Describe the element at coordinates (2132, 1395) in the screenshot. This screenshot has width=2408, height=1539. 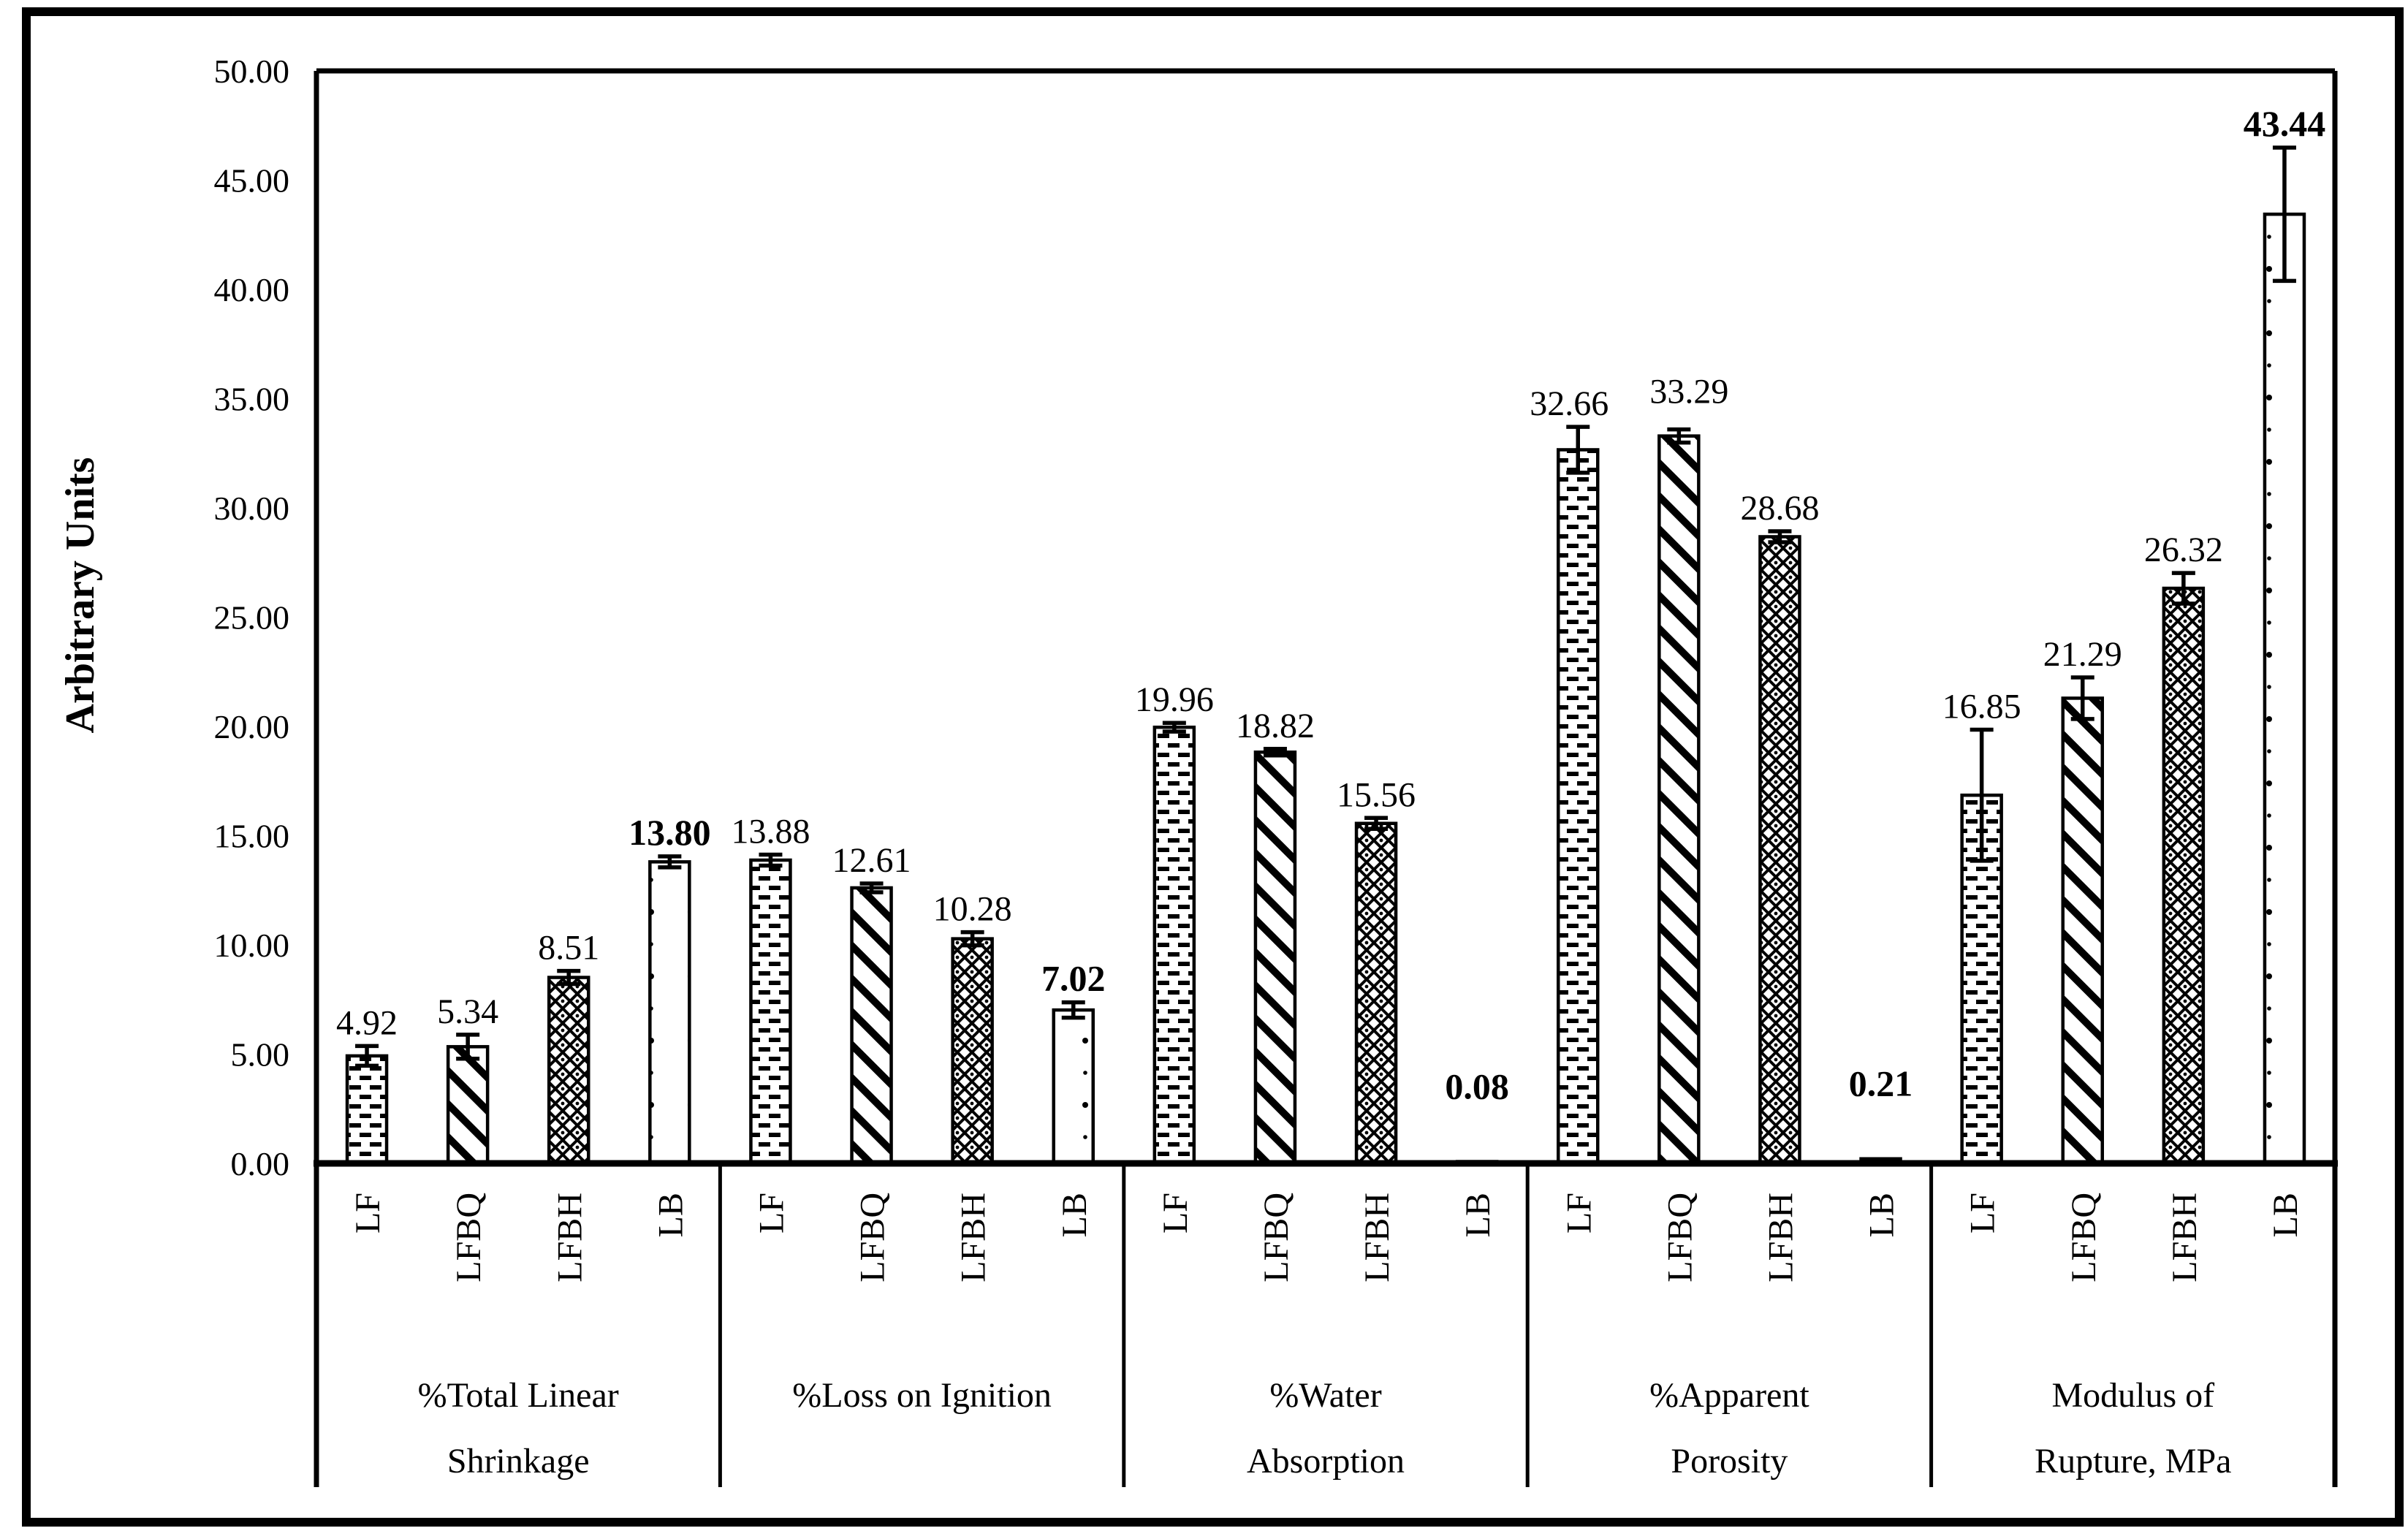
I see `group-label-line: Modulus of` at that location.